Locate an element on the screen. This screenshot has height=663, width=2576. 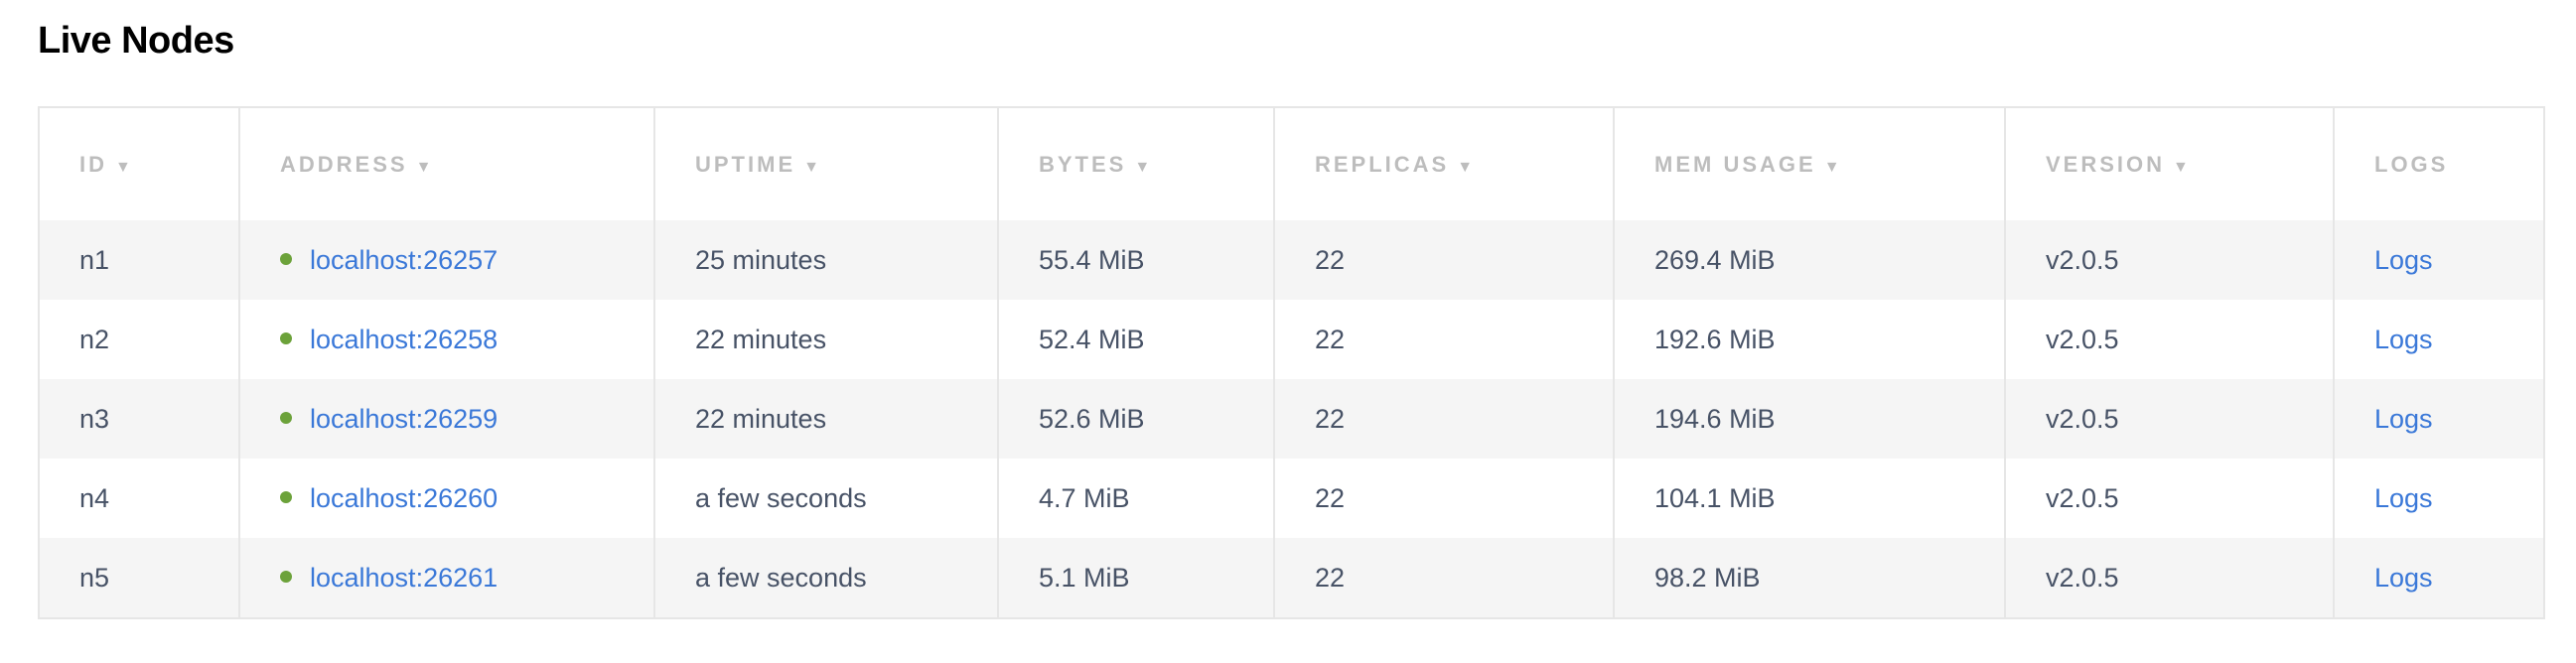
column-header-uptime: Uptime ▼ is located at coordinates (825, 163).